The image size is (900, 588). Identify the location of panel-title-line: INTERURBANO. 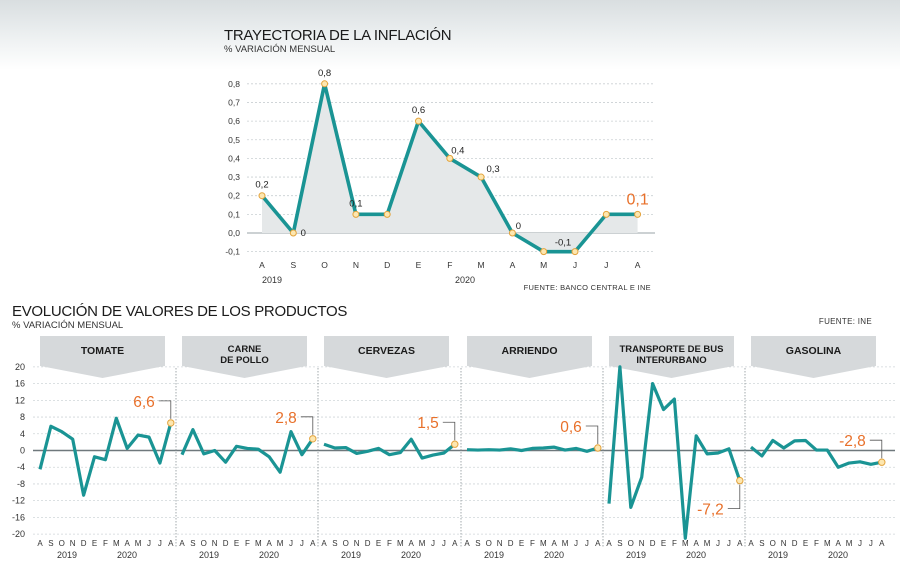
(671, 360).